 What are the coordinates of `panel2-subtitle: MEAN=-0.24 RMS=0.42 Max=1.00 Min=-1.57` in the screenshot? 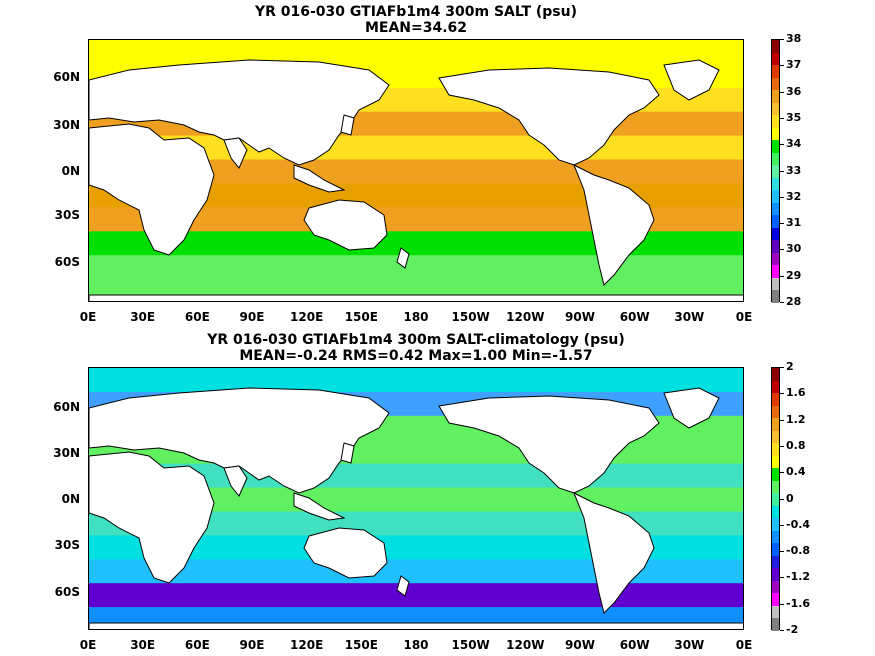 It's located at (416, 356).